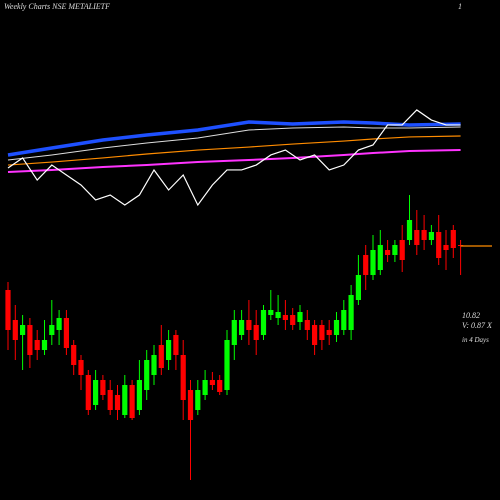  Describe the element at coordinates (57, 6) in the screenshot. I see `chart-title: Weekly Charts NSE METALIETF` at that location.